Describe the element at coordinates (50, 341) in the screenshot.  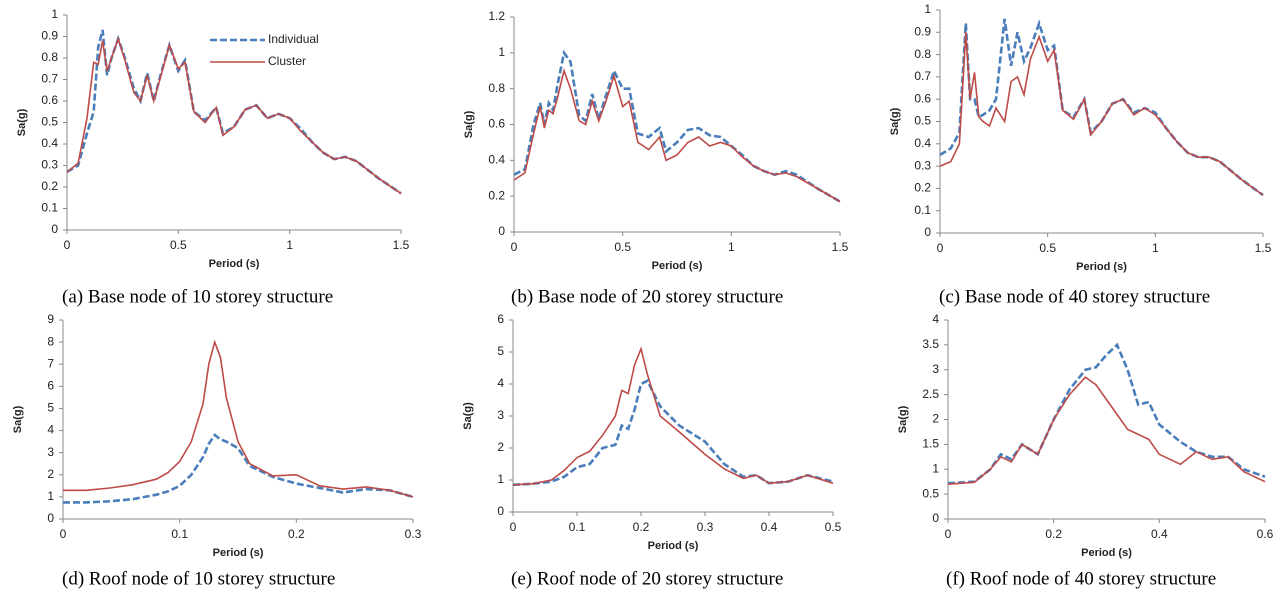
I see `y-tick-label: 8` at that location.